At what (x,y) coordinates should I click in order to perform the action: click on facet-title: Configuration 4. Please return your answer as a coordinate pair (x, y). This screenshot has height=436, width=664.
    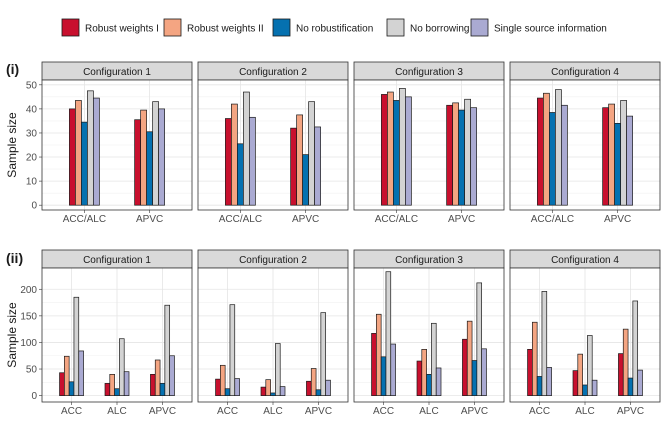
    Looking at the image, I should click on (585, 72).